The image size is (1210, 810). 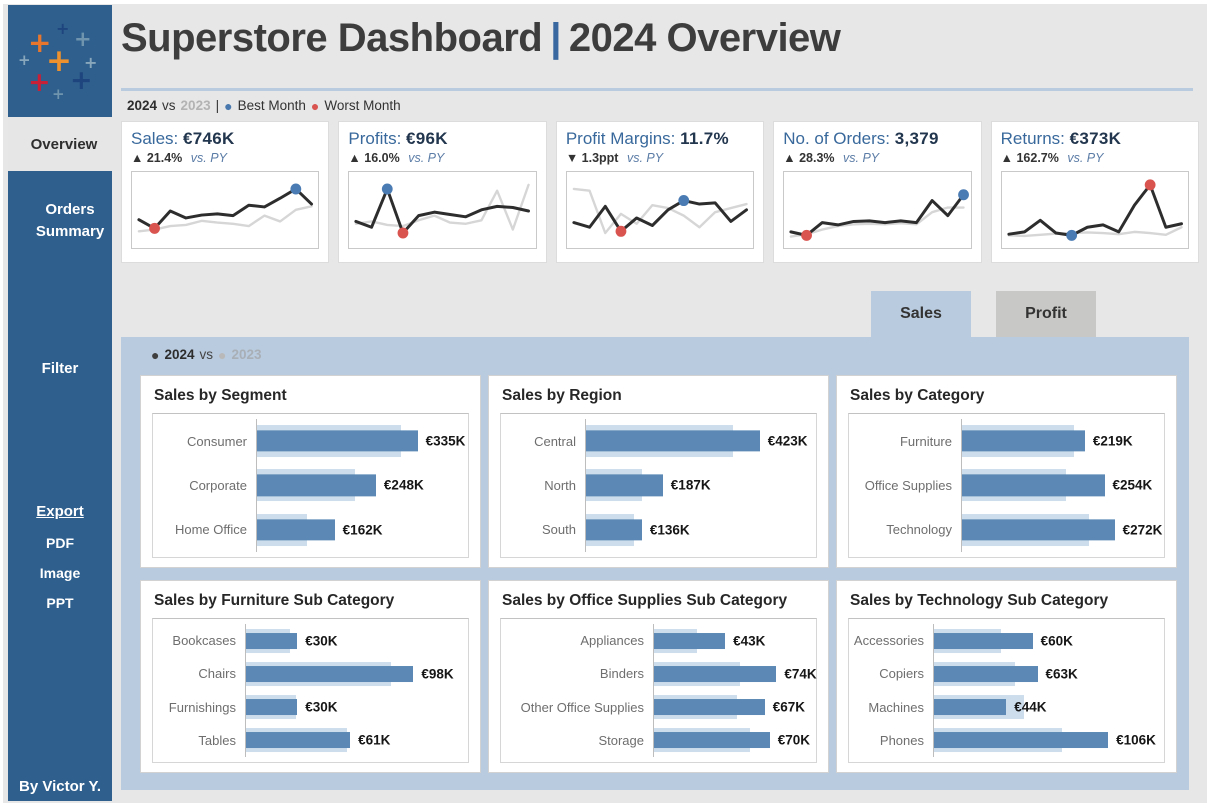 I want to click on category-label: North, so click(x=560, y=485).